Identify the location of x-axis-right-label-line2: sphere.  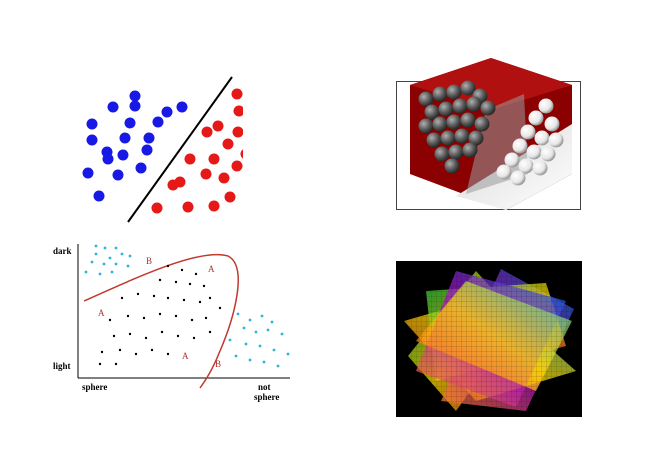
(266, 397).